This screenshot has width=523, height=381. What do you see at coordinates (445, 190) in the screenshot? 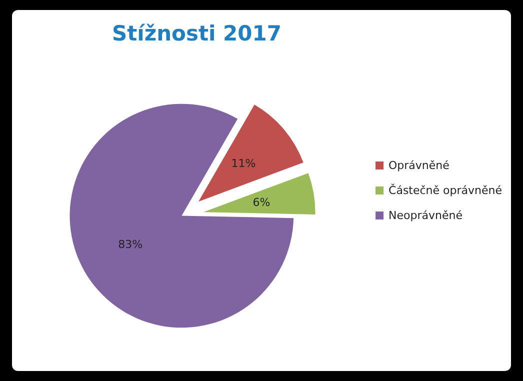
I see `legend-label: Částečně oprávněné` at bounding box center [445, 190].